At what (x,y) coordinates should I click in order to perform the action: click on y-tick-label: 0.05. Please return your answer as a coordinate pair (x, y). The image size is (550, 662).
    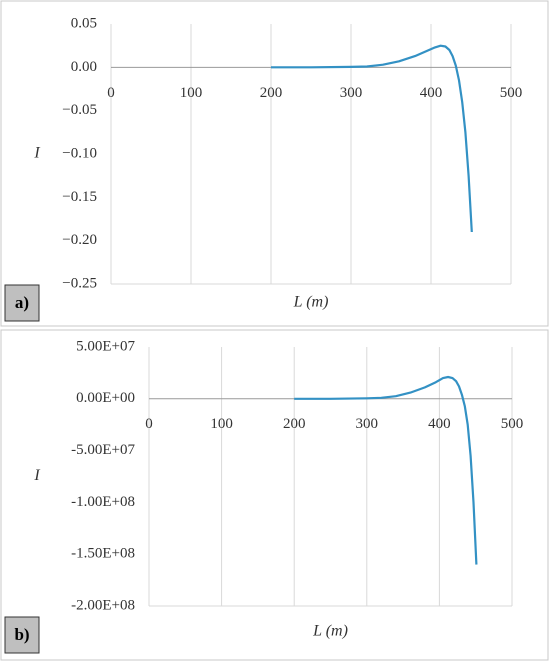
    Looking at the image, I should click on (84, 23).